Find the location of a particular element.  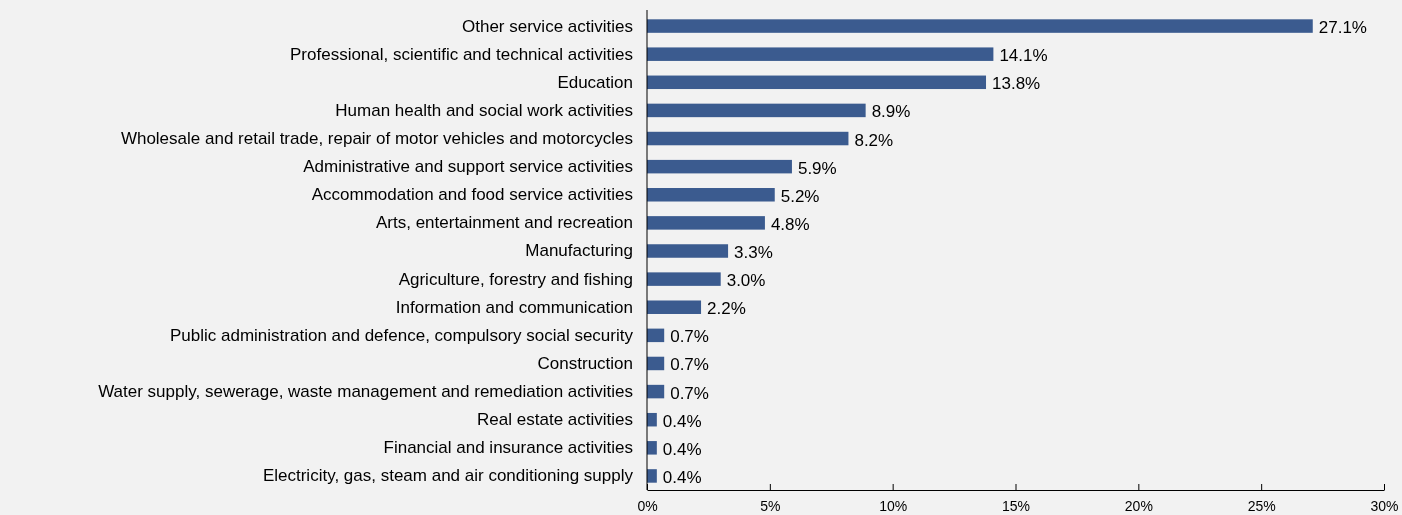

y-tick-label: Construction is located at coordinates (585, 363).